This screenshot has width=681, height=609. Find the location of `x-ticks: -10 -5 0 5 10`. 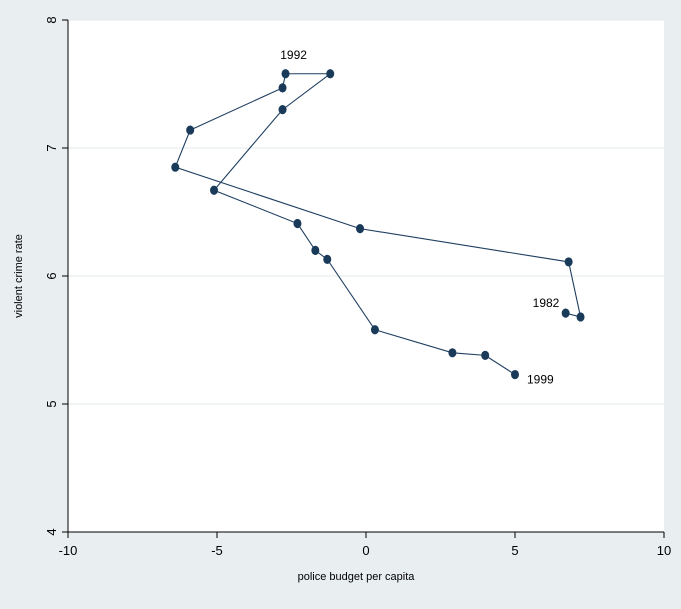

x-ticks: -10 -5 0 5 10 is located at coordinates (365, 545).